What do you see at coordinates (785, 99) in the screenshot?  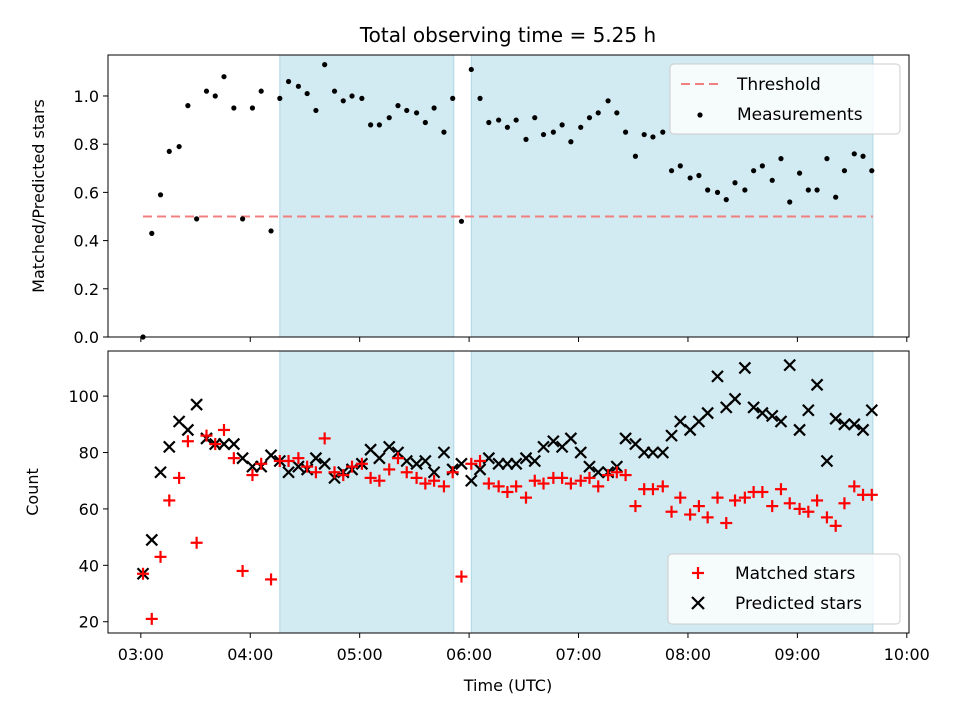 I see `top-legend: Threshold Measurements` at bounding box center [785, 99].